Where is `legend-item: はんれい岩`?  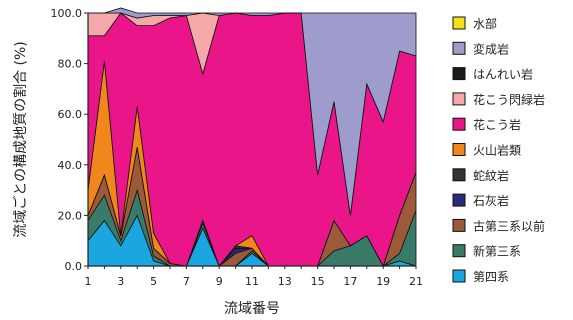
legend-item: はんれい岩 is located at coordinates (492, 74).